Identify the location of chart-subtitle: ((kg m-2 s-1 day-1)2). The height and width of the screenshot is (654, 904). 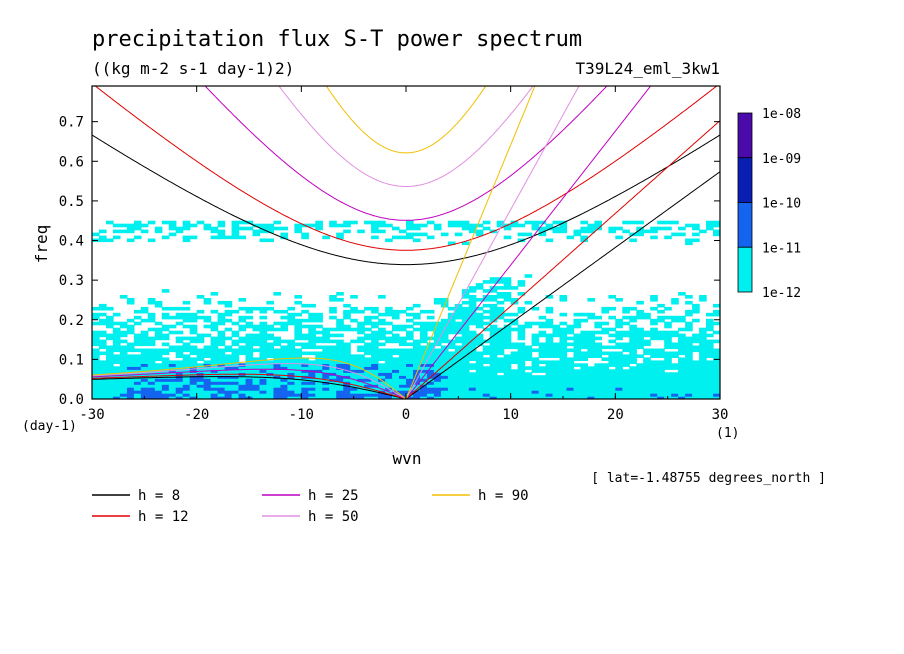
(193, 68).